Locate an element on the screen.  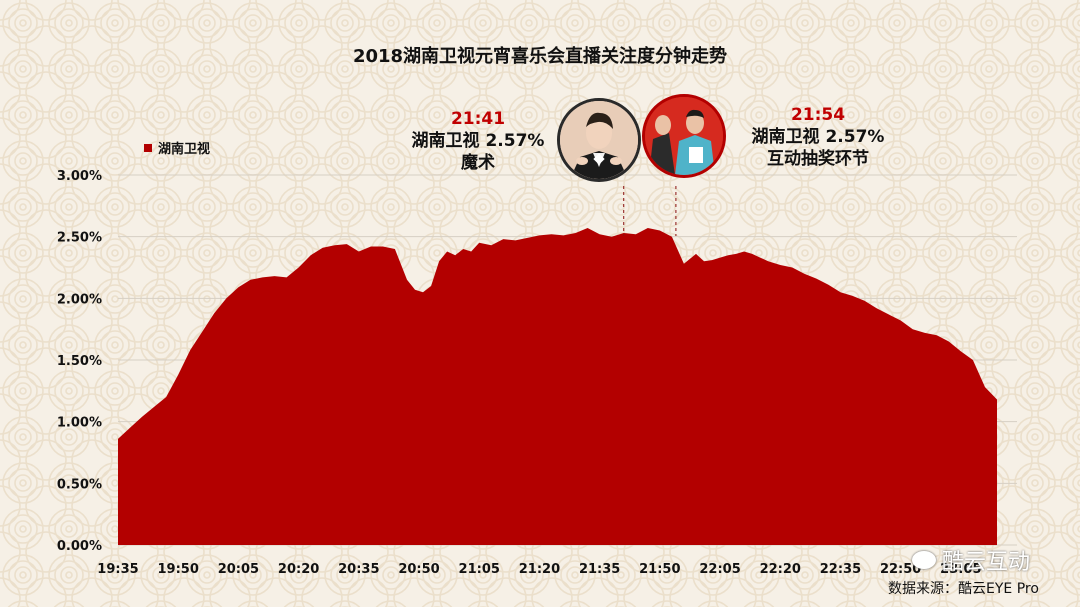
x-tick-label: 23:05 is located at coordinates (960, 569).